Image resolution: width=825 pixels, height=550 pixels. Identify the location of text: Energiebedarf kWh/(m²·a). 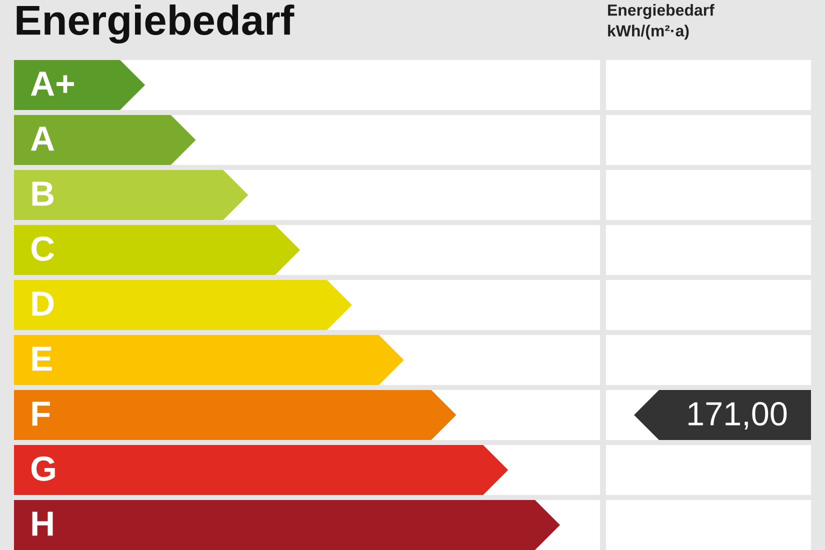
(661, 22).